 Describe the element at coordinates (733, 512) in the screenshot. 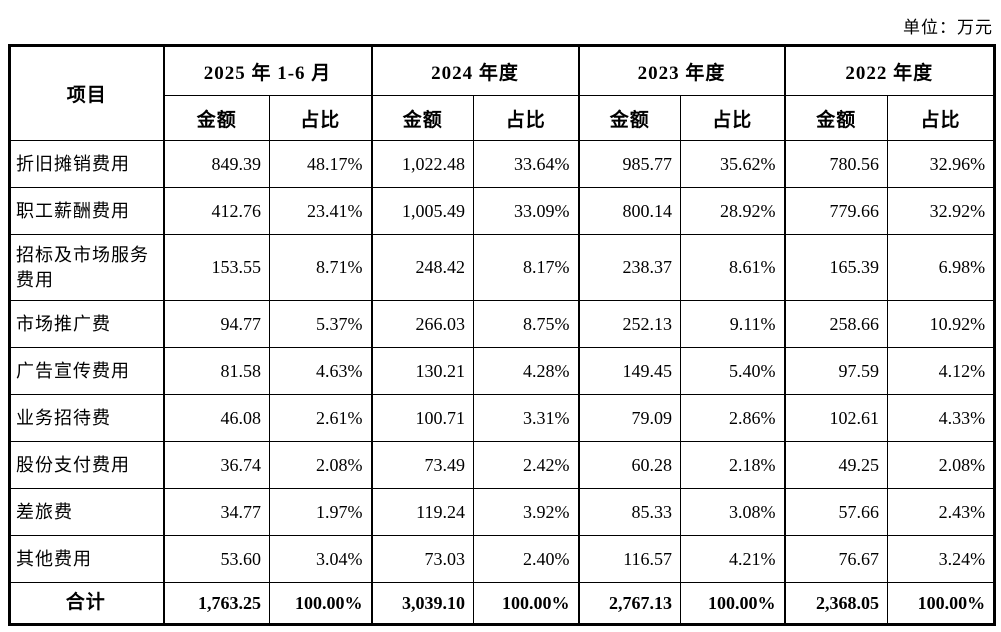

I see `ratio-cell: 3.08%` at that location.